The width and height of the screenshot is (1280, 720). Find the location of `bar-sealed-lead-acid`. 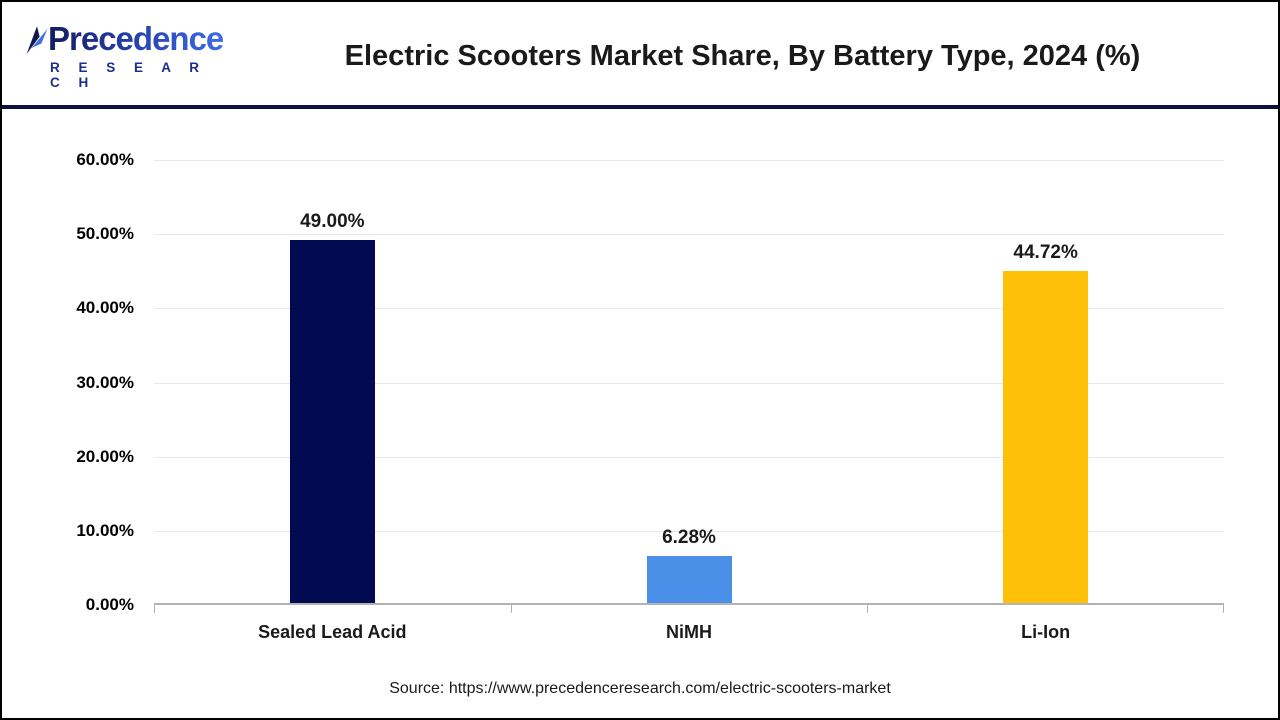

bar-sealed-lead-acid is located at coordinates (332, 421).